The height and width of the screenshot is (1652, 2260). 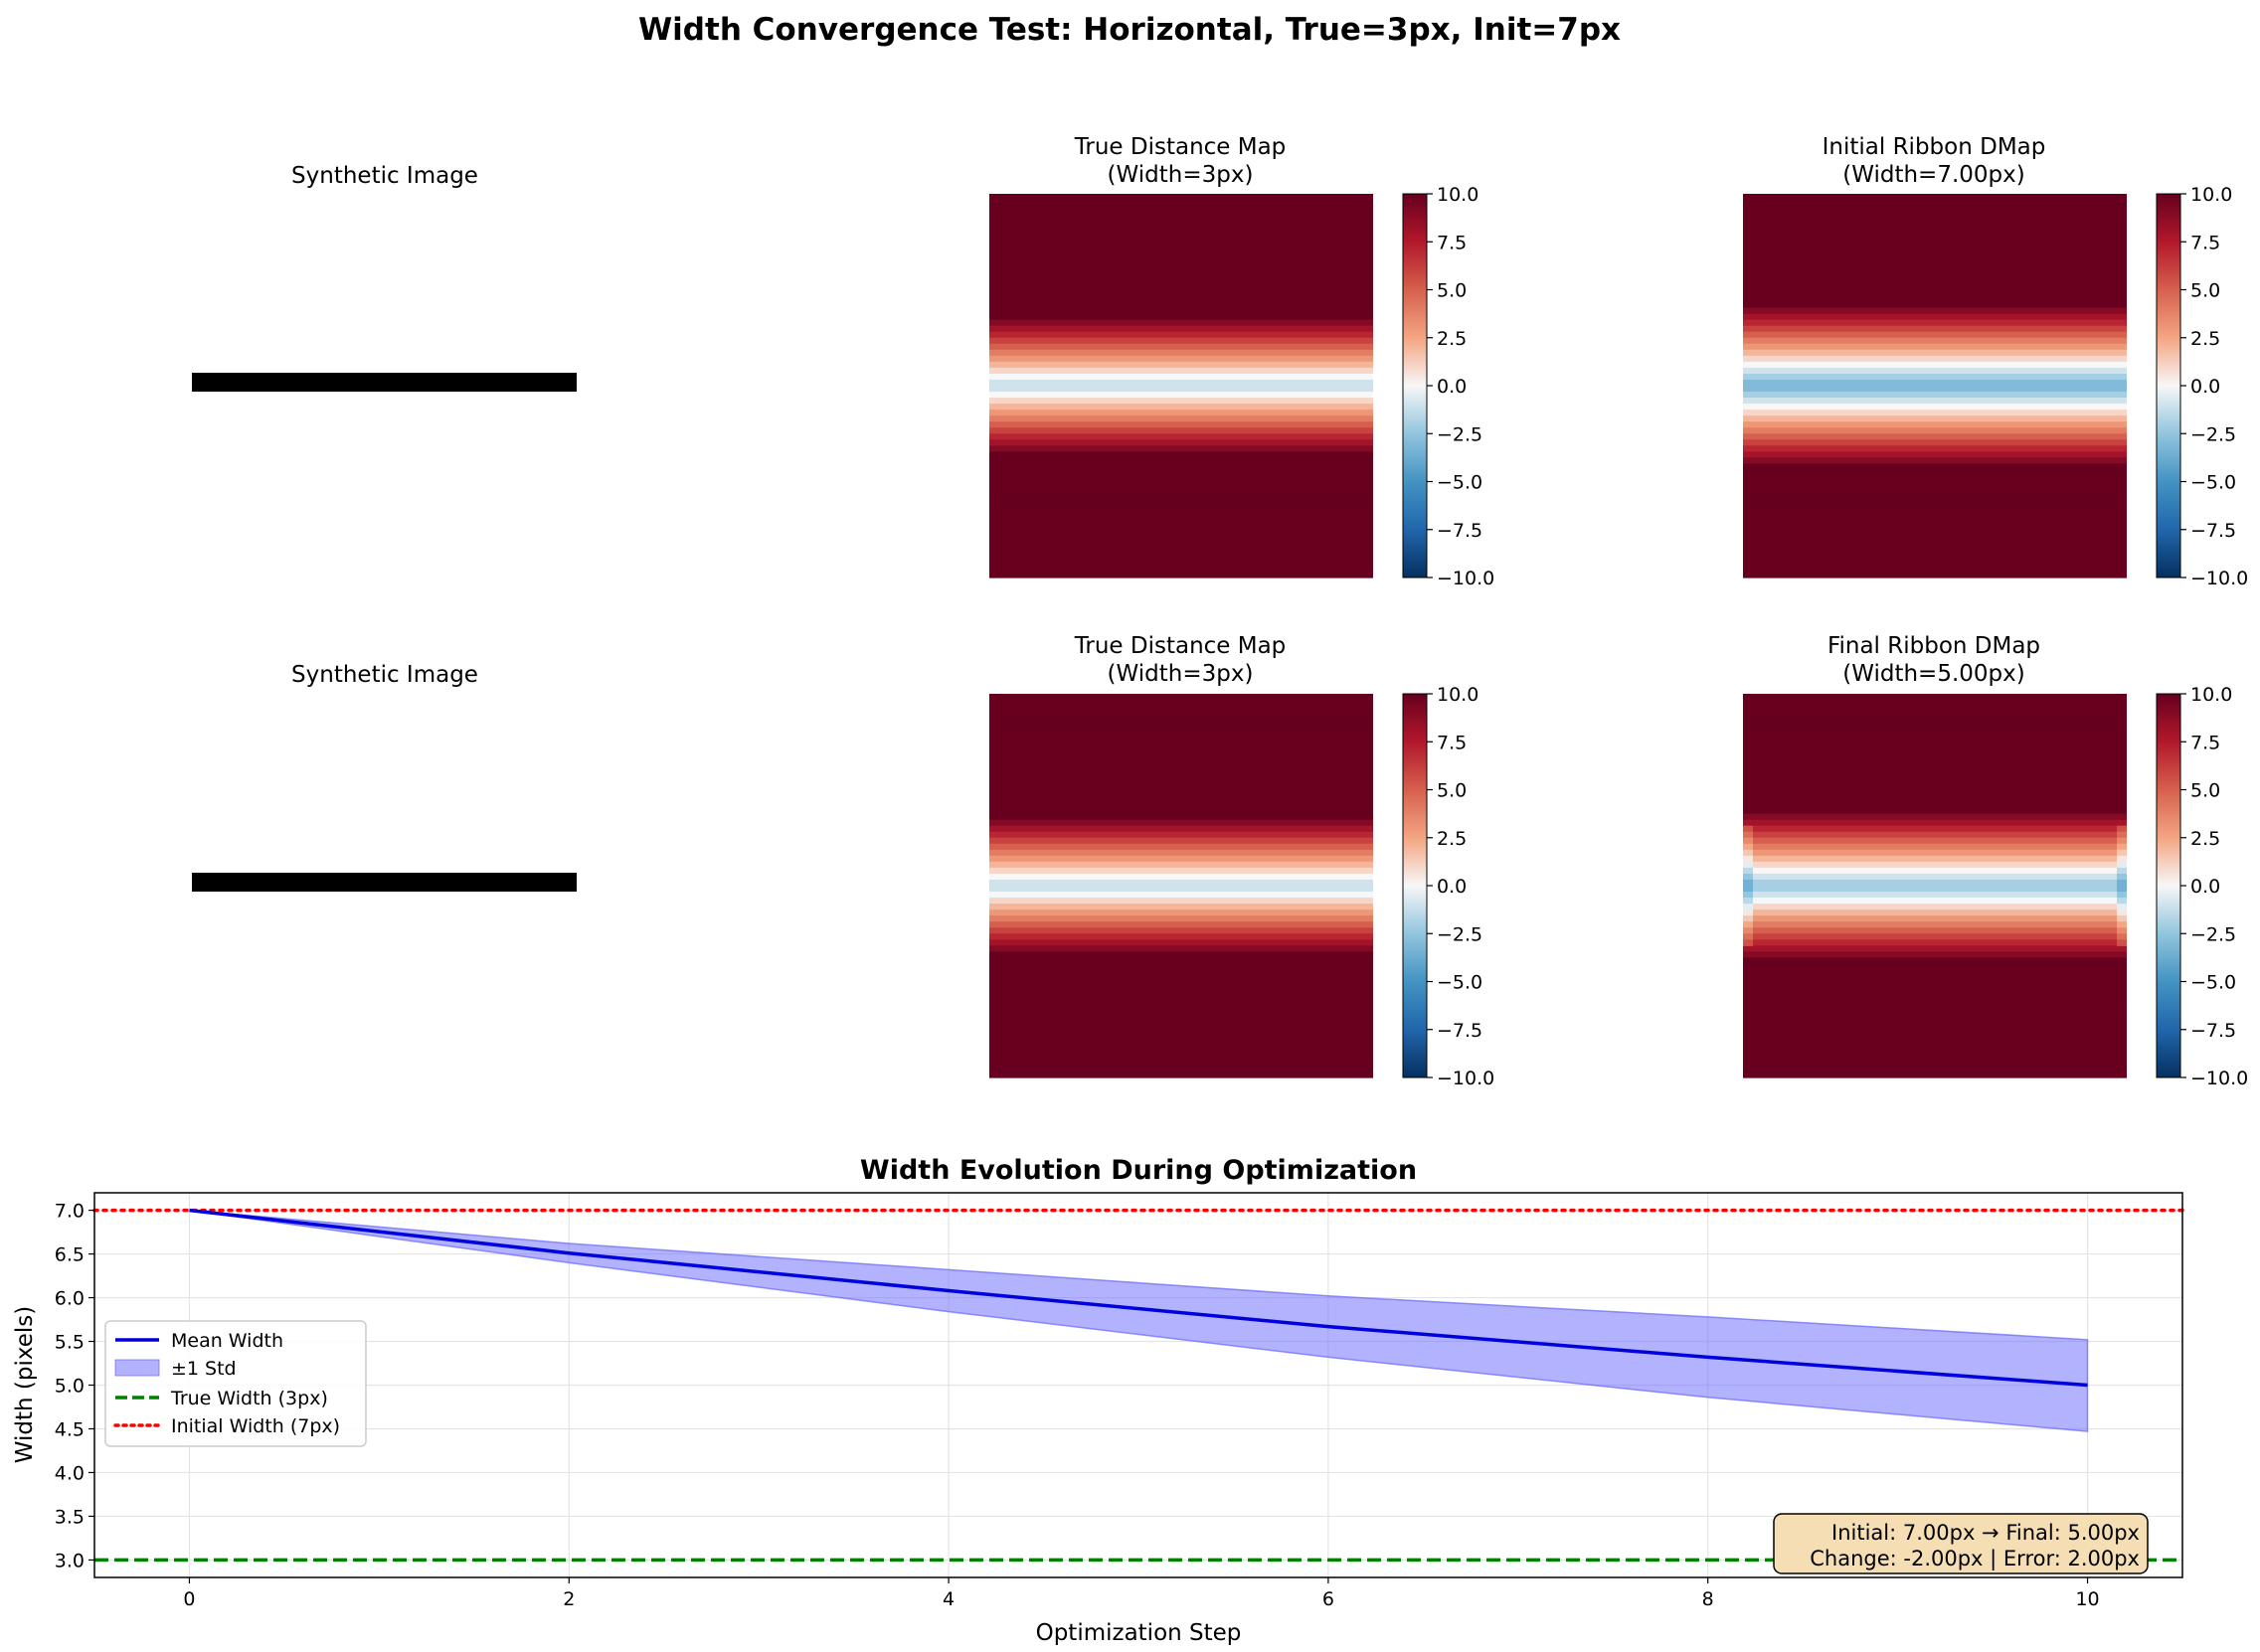 I want to click on panel-title-line2: (Width=7.00px), so click(x=1933, y=175).